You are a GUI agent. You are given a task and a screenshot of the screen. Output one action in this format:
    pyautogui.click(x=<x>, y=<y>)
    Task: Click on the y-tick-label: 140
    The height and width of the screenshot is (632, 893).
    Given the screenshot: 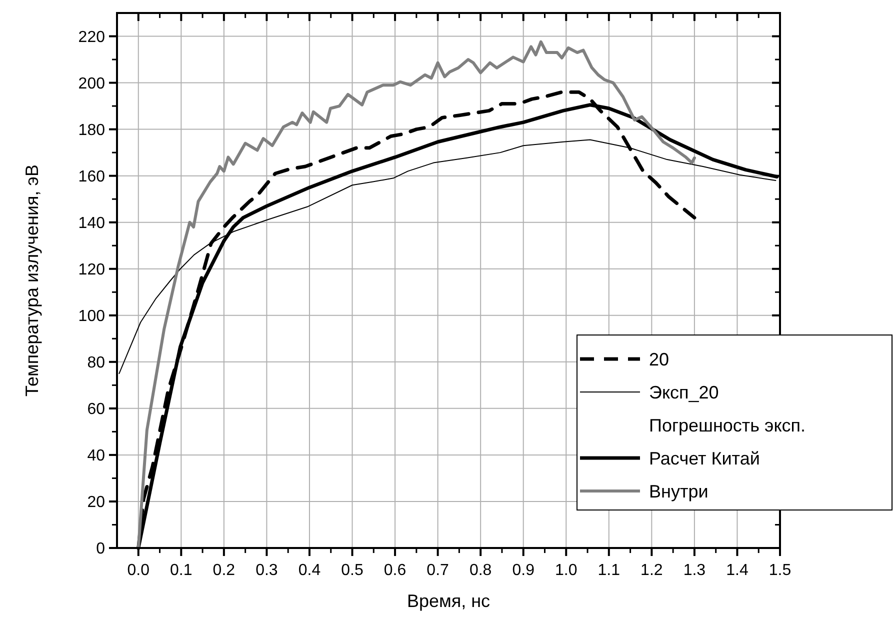 What is the action you would take?
    pyautogui.click(x=92, y=223)
    